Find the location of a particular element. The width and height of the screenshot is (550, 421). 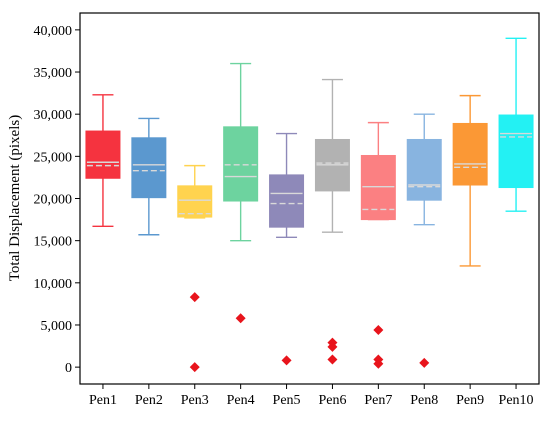

y-tick-label: 40,000 is located at coordinates (53, 31).